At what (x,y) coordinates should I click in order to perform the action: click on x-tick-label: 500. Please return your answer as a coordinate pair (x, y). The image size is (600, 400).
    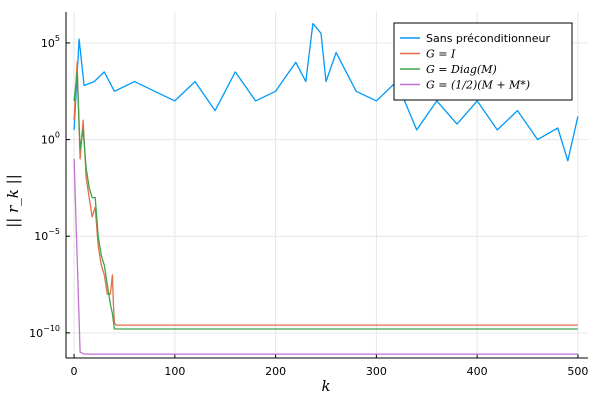
    Looking at the image, I should click on (577, 371).